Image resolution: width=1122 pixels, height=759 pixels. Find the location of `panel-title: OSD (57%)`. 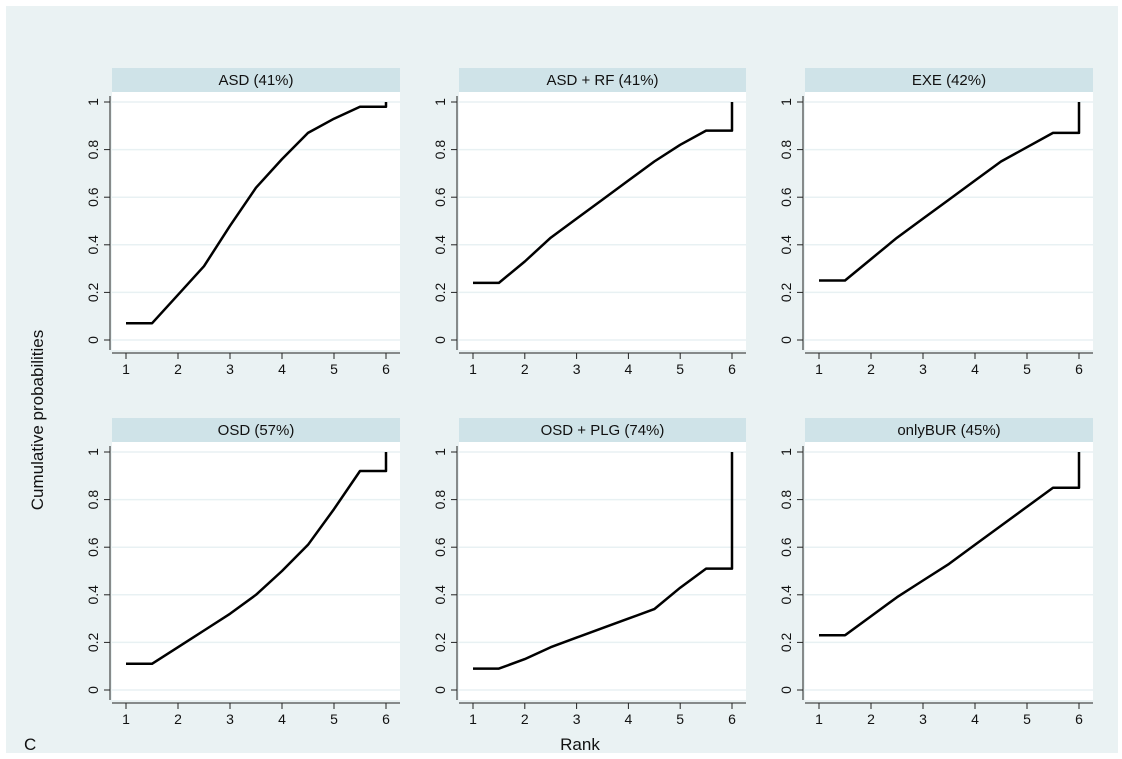

panel-title: OSD (57%) is located at coordinates (256, 430).